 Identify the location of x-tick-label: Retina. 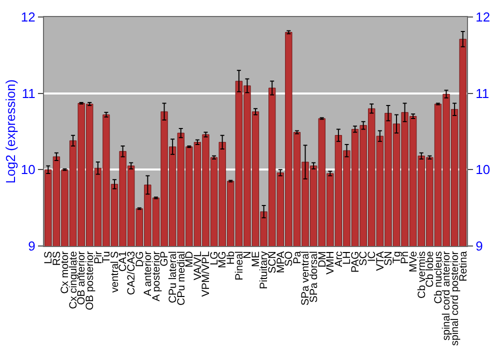
(463, 266).